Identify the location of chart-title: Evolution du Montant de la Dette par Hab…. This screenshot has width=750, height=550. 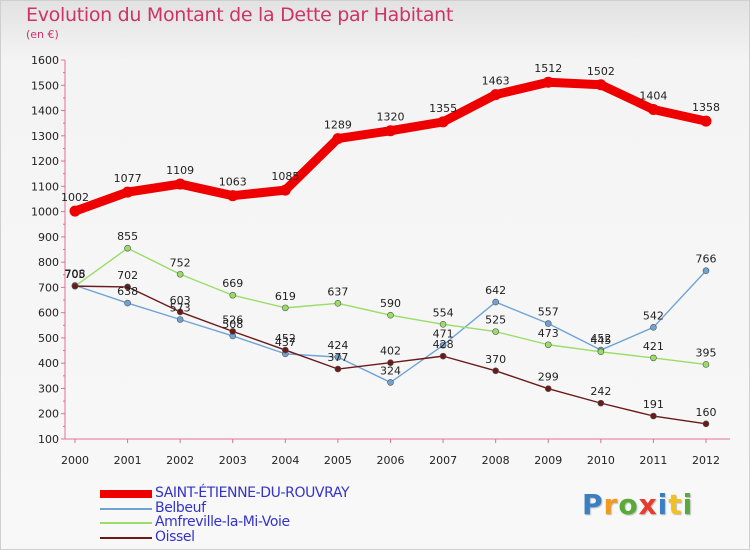
(240, 15).